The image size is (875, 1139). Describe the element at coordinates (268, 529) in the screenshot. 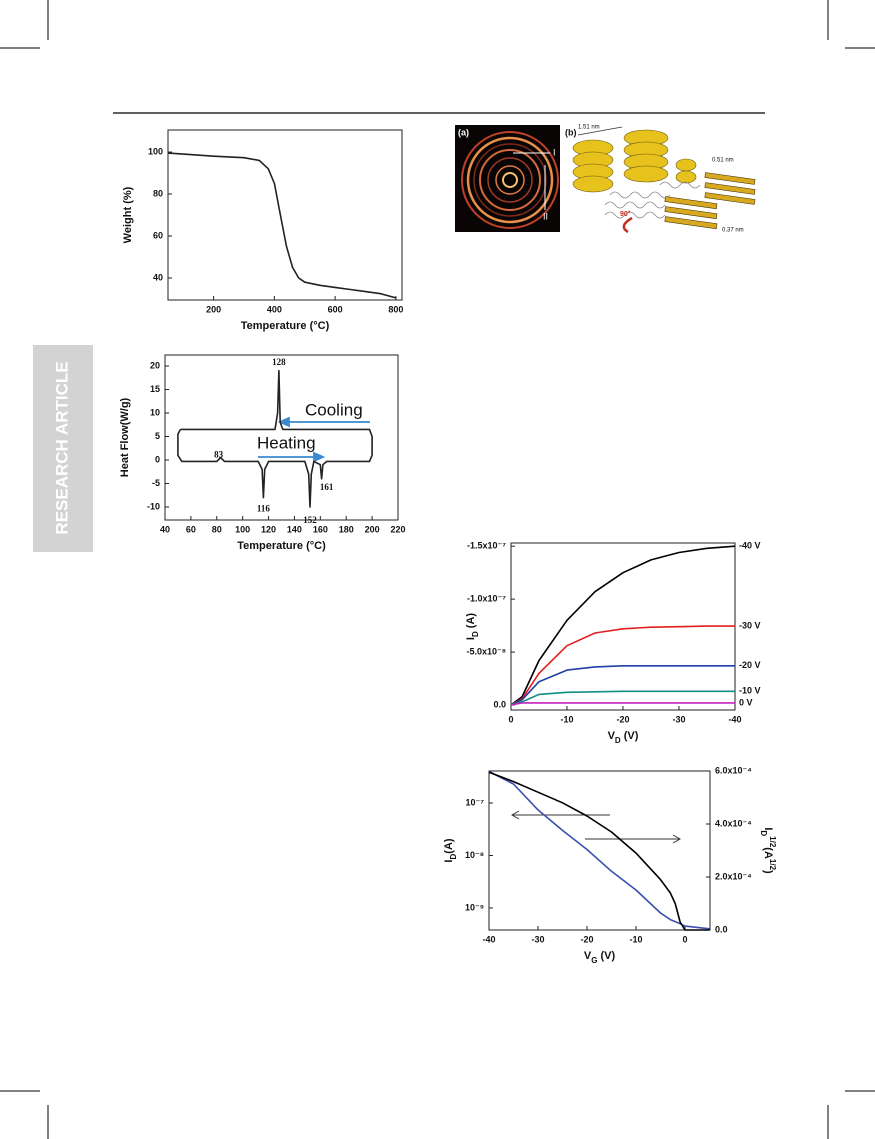

I see `x-tick-label: 120` at that location.